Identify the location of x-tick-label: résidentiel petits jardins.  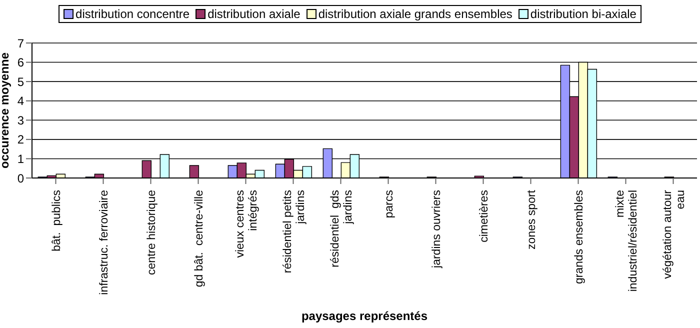
(294, 232).